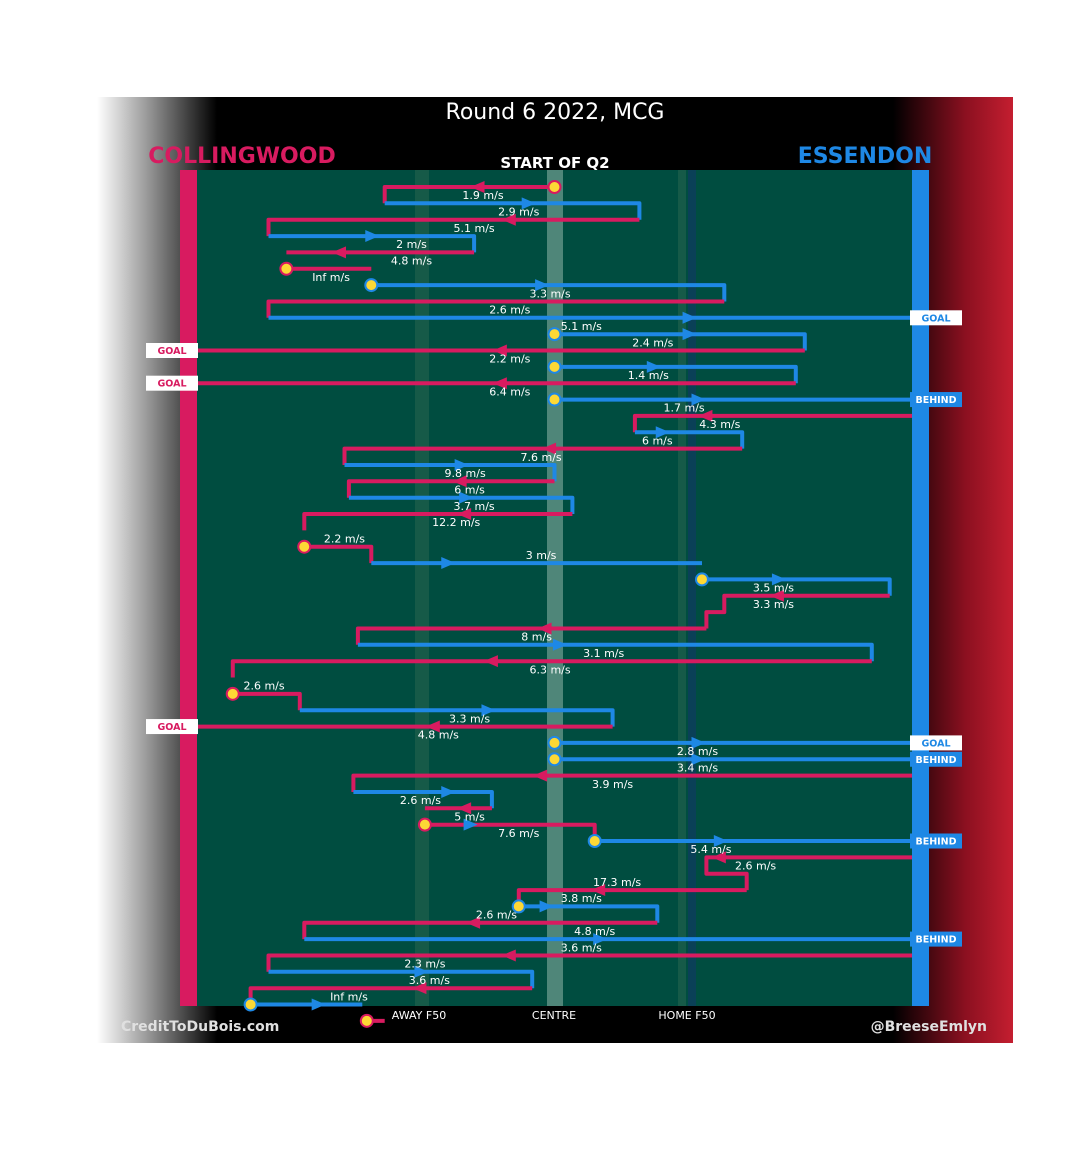 The height and width of the screenshot is (1155, 1080). I want to click on away-goal-badge: GOAL, so click(172, 383).